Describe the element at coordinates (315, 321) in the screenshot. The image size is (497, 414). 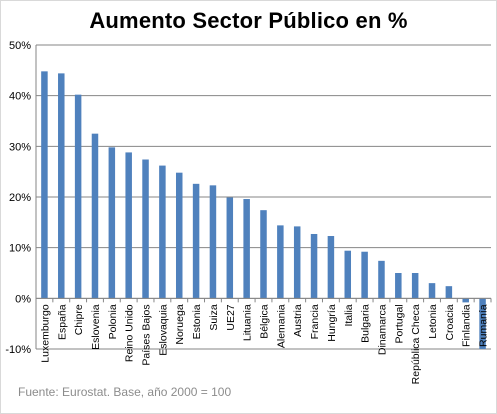
I see `x-tick-label: Francia` at that location.